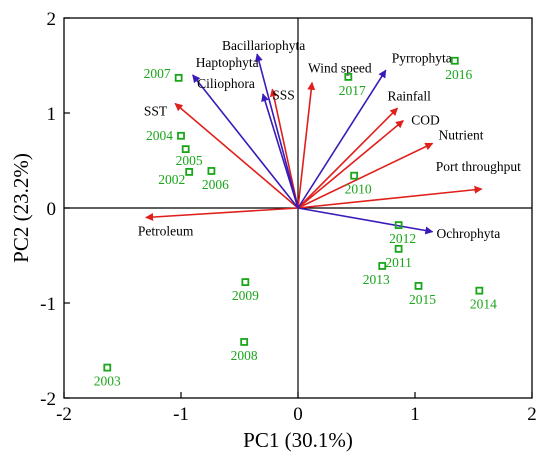 The width and height of the screenshot is (550, 464). I want to click on sample-year-label: 2002, so click(171, 179).